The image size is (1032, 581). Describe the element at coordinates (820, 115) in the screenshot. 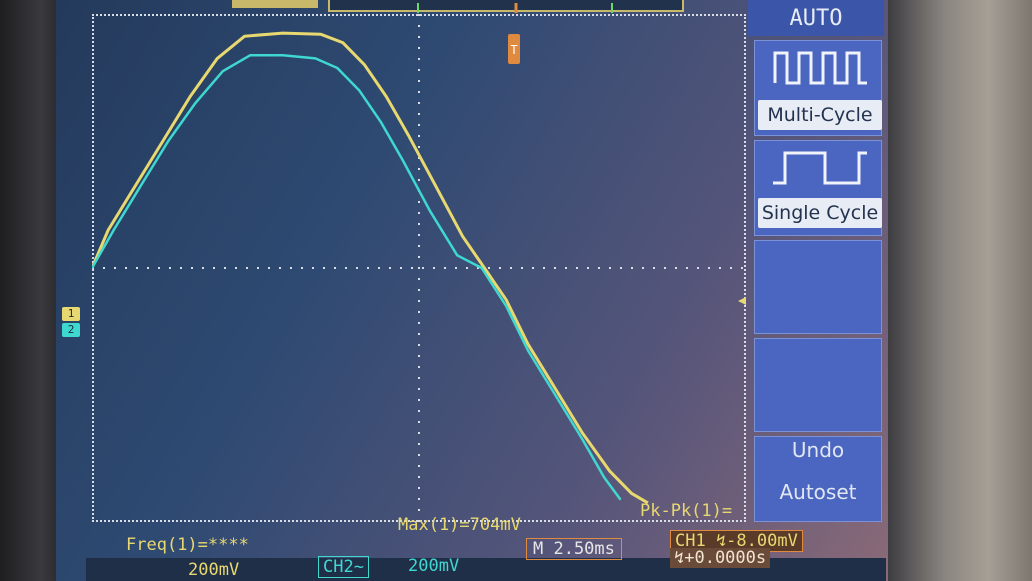

I see `multi-cycle-label: Multi-Cycle` at that location.